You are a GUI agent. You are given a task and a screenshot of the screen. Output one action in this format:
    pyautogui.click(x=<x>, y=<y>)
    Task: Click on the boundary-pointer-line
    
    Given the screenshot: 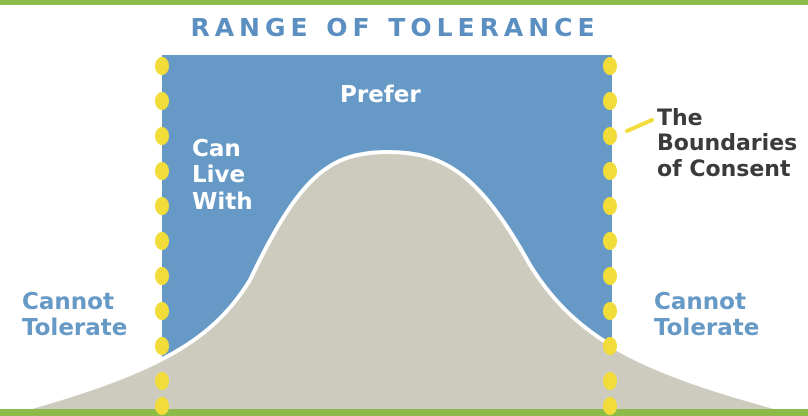 What is the action you would take?
    pyautogui.click(x=639, y=125)
    